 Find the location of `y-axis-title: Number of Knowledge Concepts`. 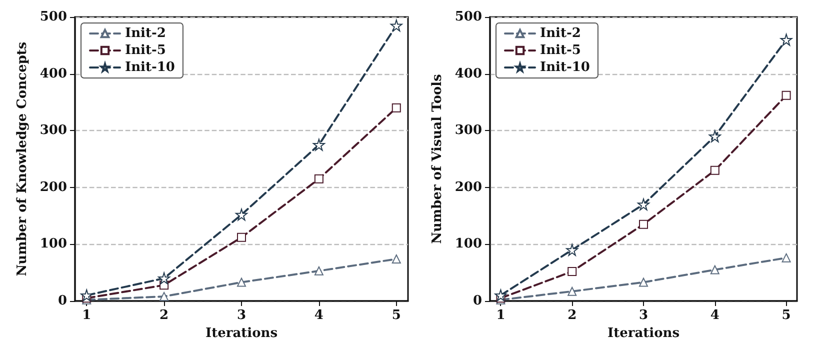

y-axis-title: Number of Knowledge Concepts is located at coordinates (22, 159).